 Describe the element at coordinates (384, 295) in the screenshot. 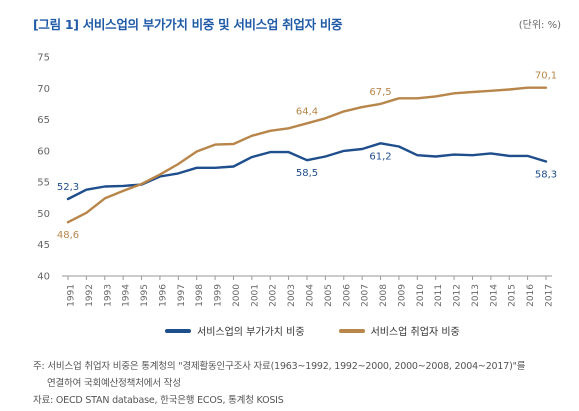

I see `x-tick-label: 2008` at that location.